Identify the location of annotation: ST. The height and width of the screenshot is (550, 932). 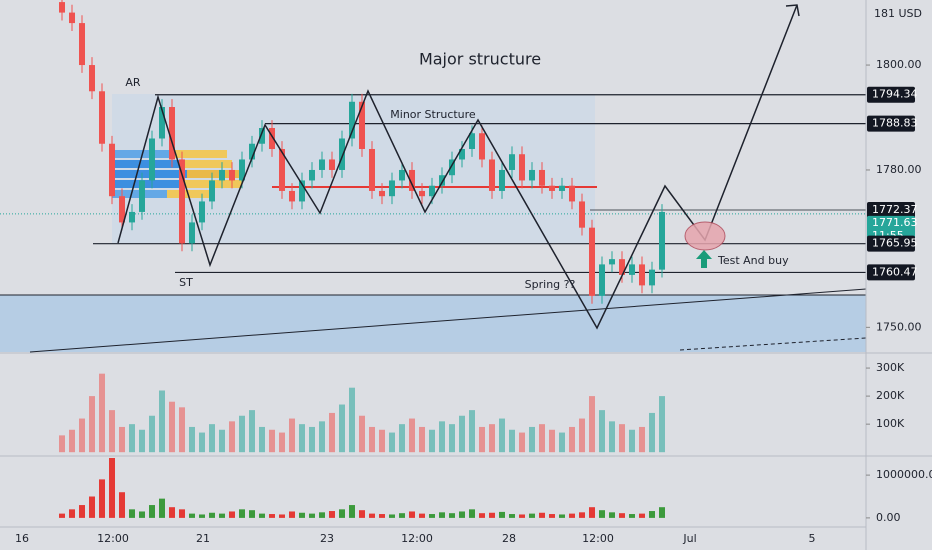
(186, 282).